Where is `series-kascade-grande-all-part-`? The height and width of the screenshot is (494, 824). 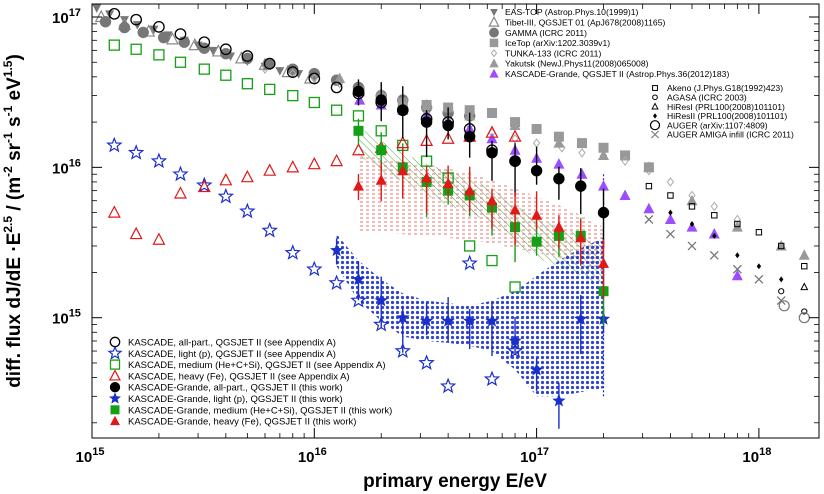 series-kascade-grande-all-part- is located at coordinates (481, 163).